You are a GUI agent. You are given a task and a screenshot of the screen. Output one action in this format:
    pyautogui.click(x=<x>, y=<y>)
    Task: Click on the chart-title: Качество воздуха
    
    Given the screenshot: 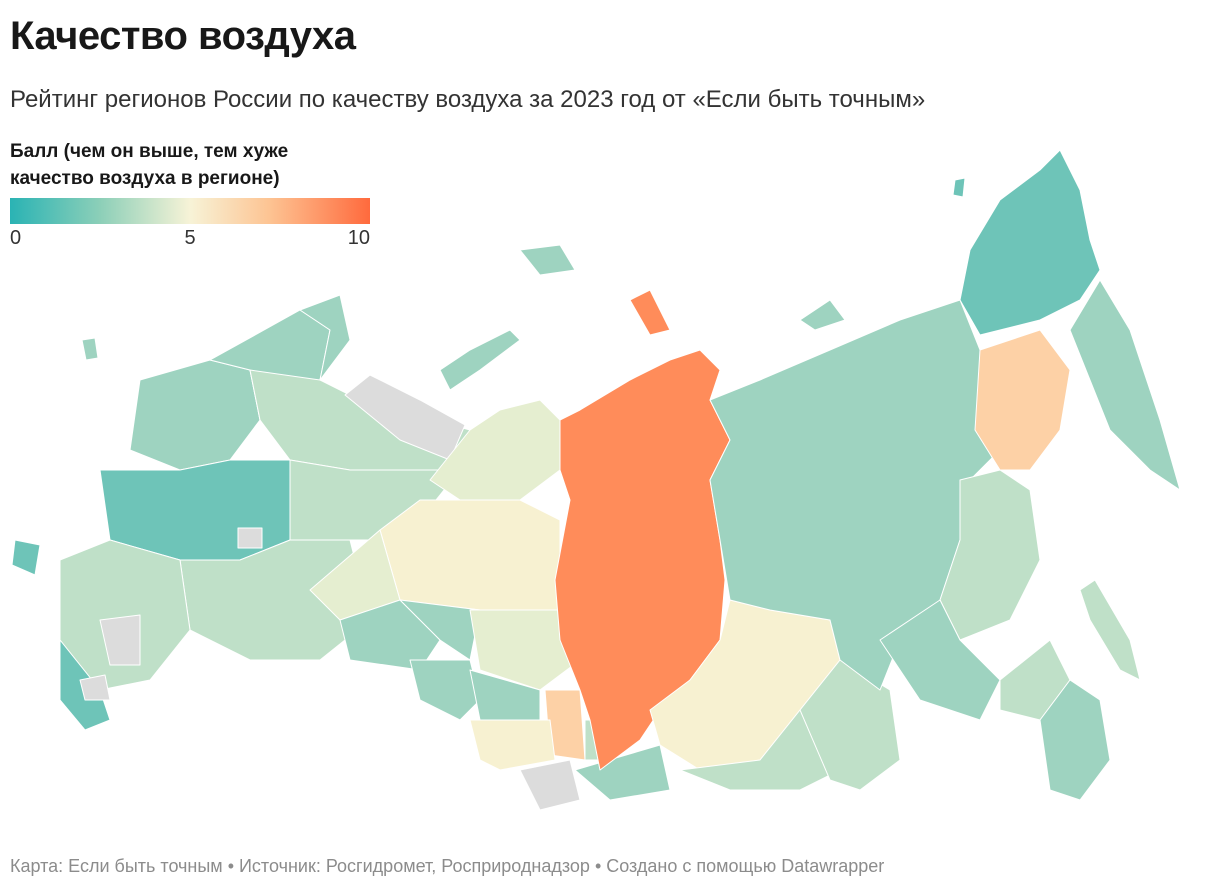 What is the action you would take?
    pyautogui.click(x=183, y=36)
    